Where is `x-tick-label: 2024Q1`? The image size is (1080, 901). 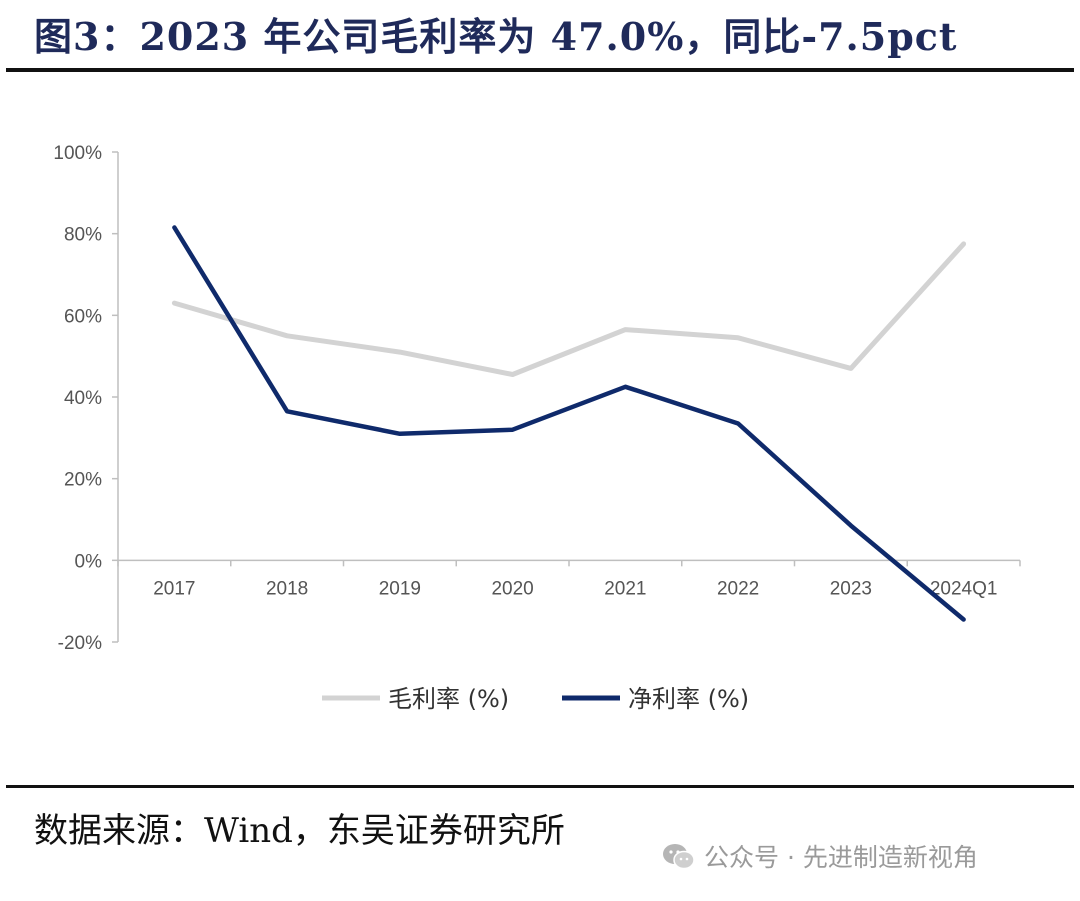 x-tick-label: 2024Q1 is located at coordinates (964, 588).